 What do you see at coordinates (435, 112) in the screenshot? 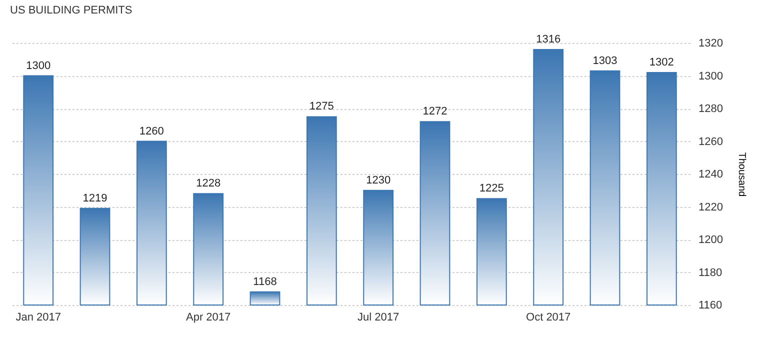
I see `data-label: 1272` at bounding box center [435, 112].